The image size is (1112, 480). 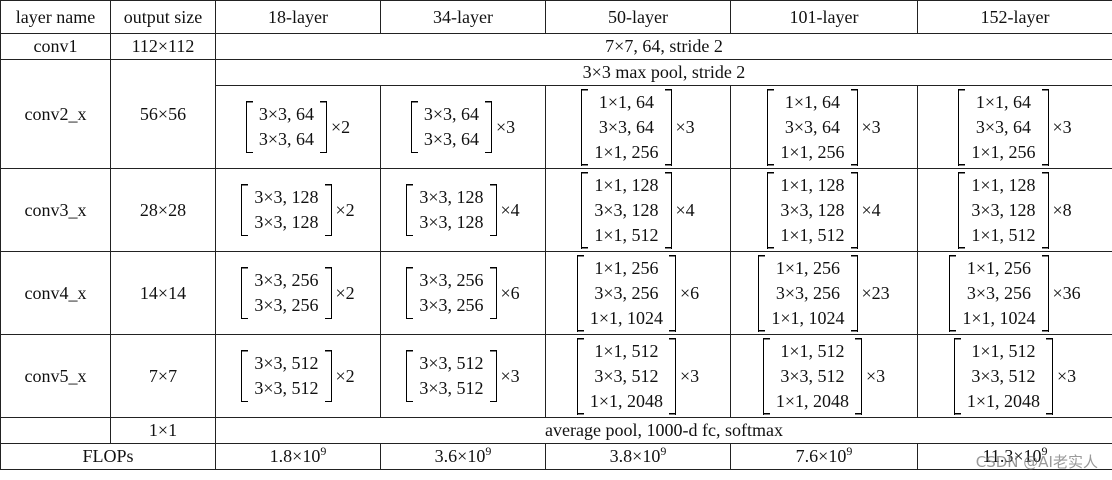 What do you see at coordinates (55, 430) in the screenshot?
I see `empty-cell` at bounding box center [55, 430].